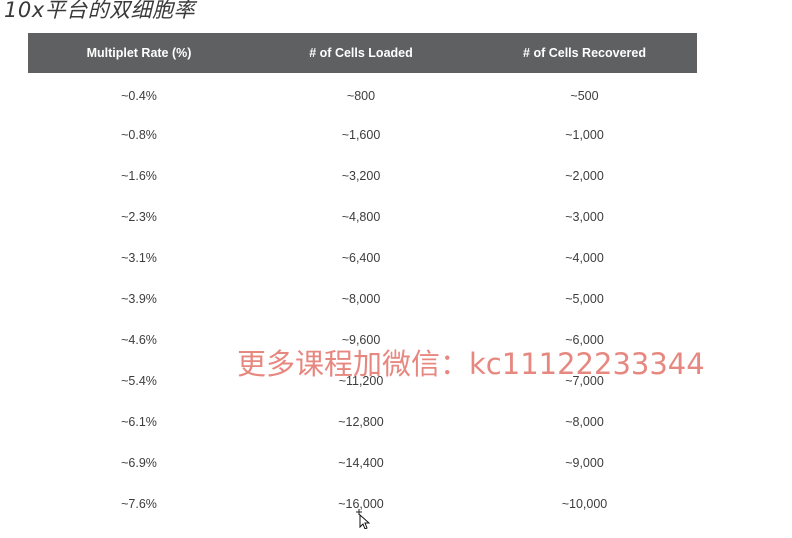  I want to click on cell-cells-recovered: ~3,000, so click(584, 216).